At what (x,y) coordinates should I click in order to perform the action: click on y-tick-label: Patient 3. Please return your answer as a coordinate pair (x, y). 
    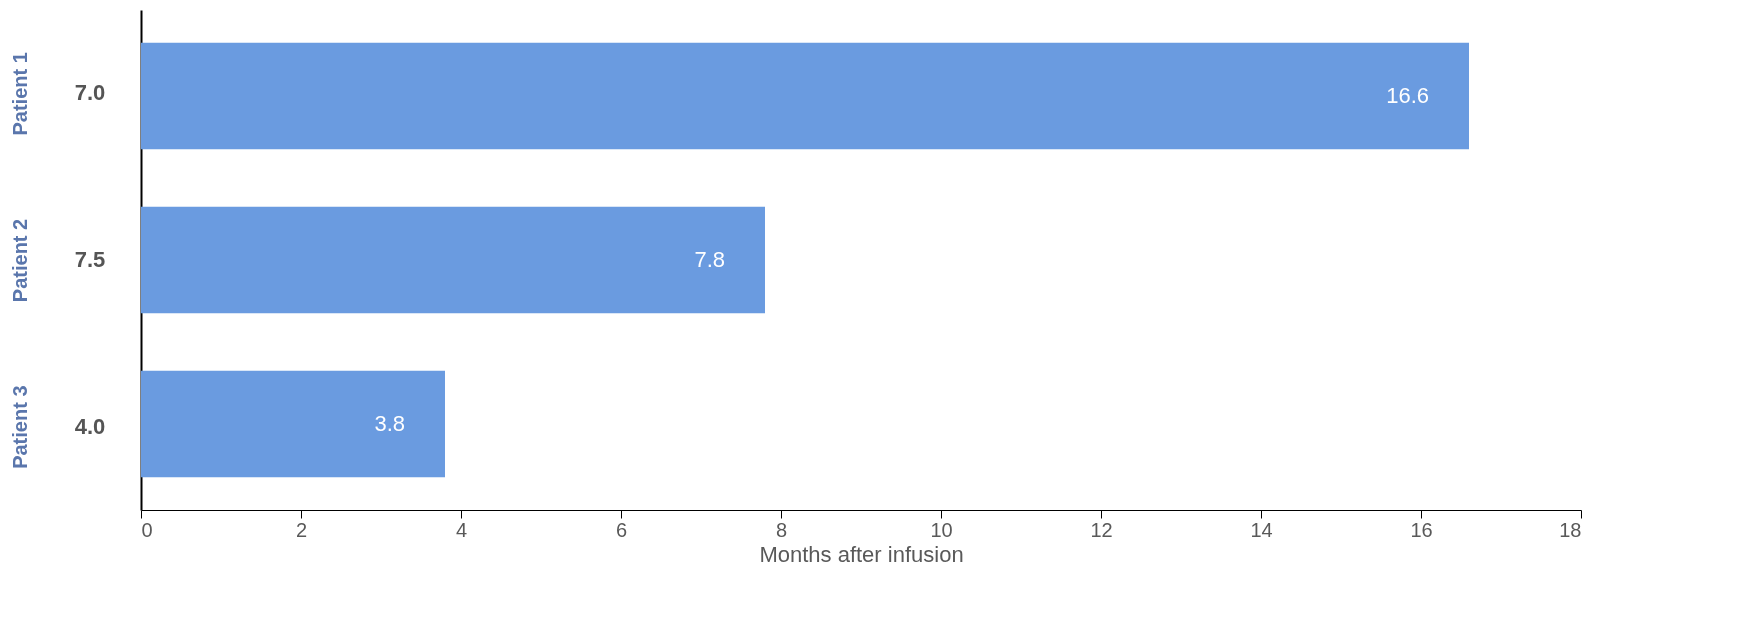
    Looking at the image, I should click on (19, 427).